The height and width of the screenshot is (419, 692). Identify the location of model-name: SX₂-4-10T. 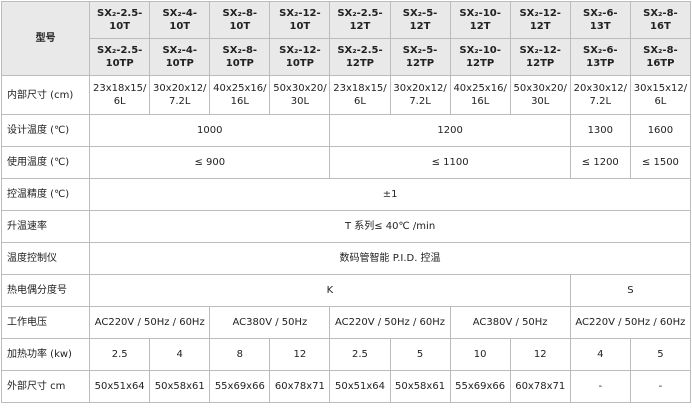
(180, 20).